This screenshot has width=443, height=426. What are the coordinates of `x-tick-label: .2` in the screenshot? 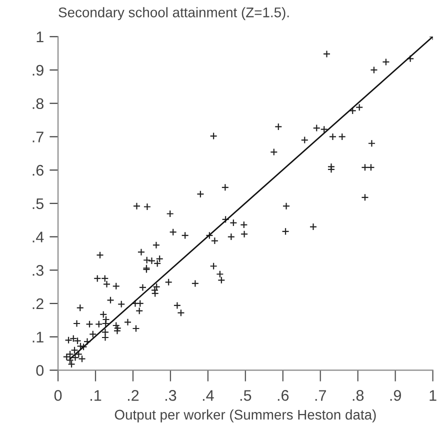 It's located at (133, 395).